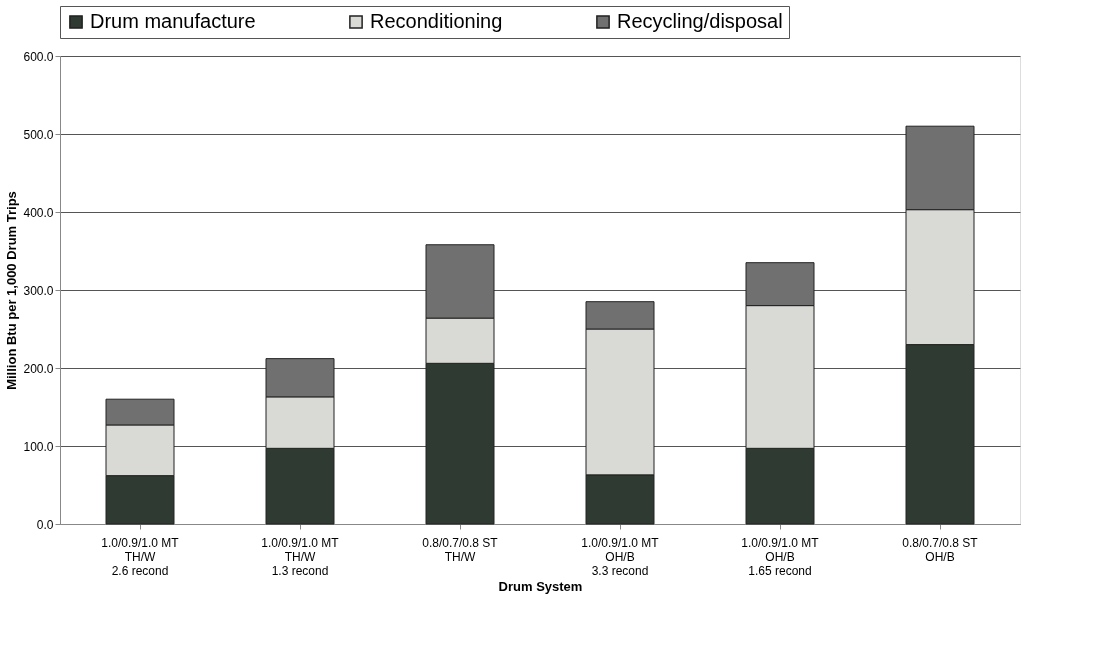  What do you see at coordinates (38, 446) in the screenshot?
I see `y-tick-label: 100.0` at bounding box center [38, 446].